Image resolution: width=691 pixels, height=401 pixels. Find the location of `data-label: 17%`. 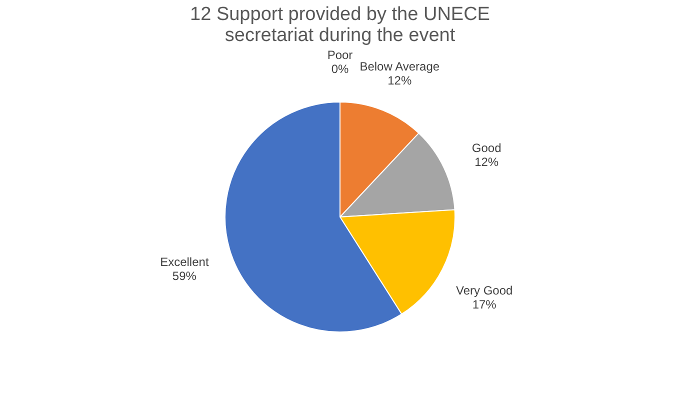

data-label: 17% is located at coordinates (484, 305).